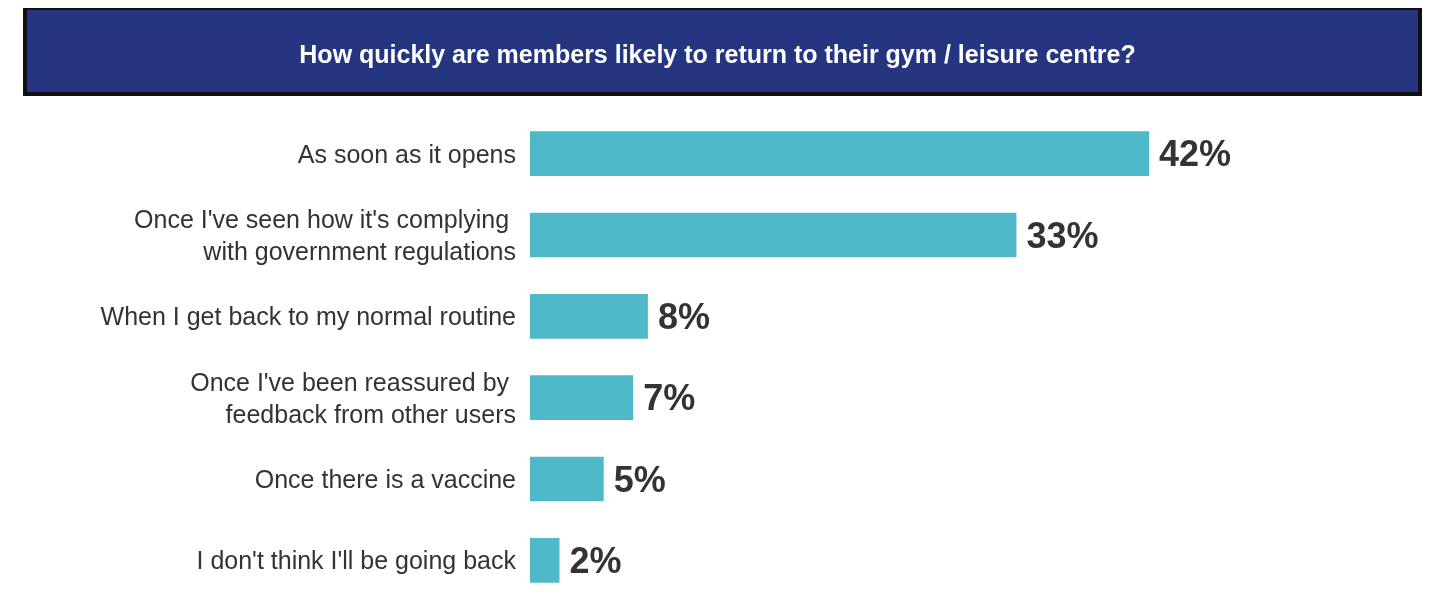 The image size is (1435, 614). I want to click on data-label: 8%, so click(683, 316).